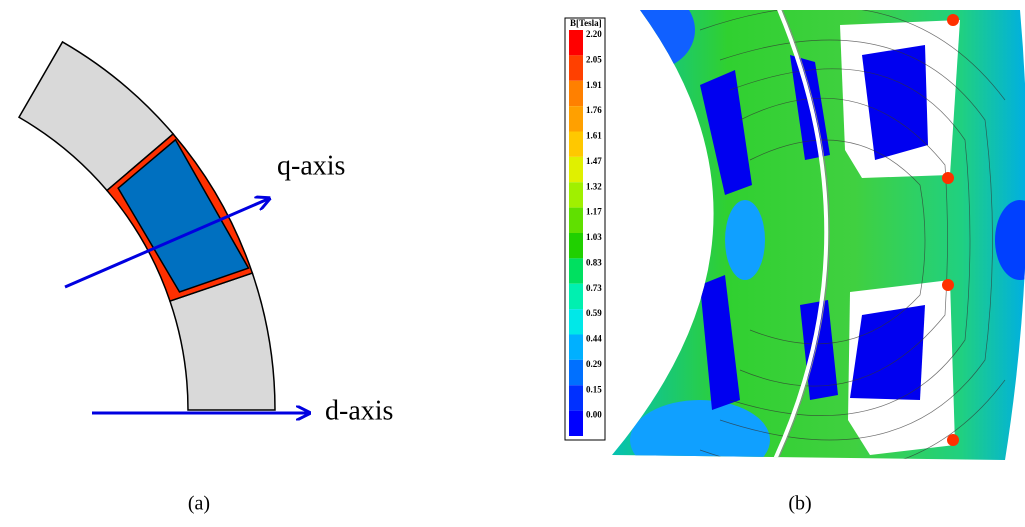 This screenshot has width=1025, height=527. What do you see at coordinates (594, 288) in the screenshot?
I see `colorbar-label: 0.73` at bounding box center [594, 288].